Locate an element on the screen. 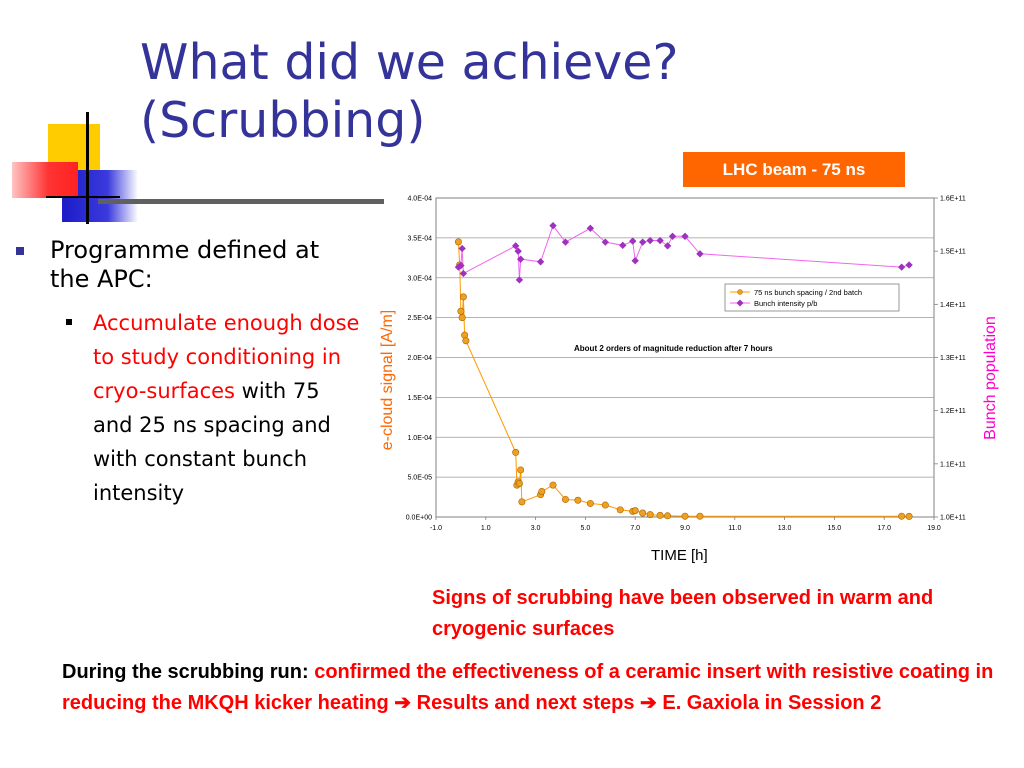  y2-tick-label: 1.3E+11 is located at coordinates (953, 358).